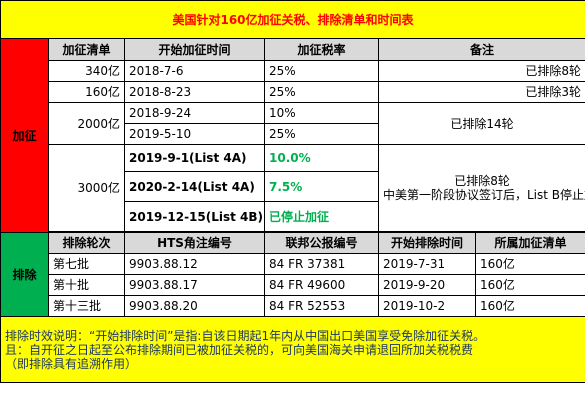 The height and width of the screenshot is (401, 585). I want to click on hts-cell: 9903.88.12, so click(194, 264).